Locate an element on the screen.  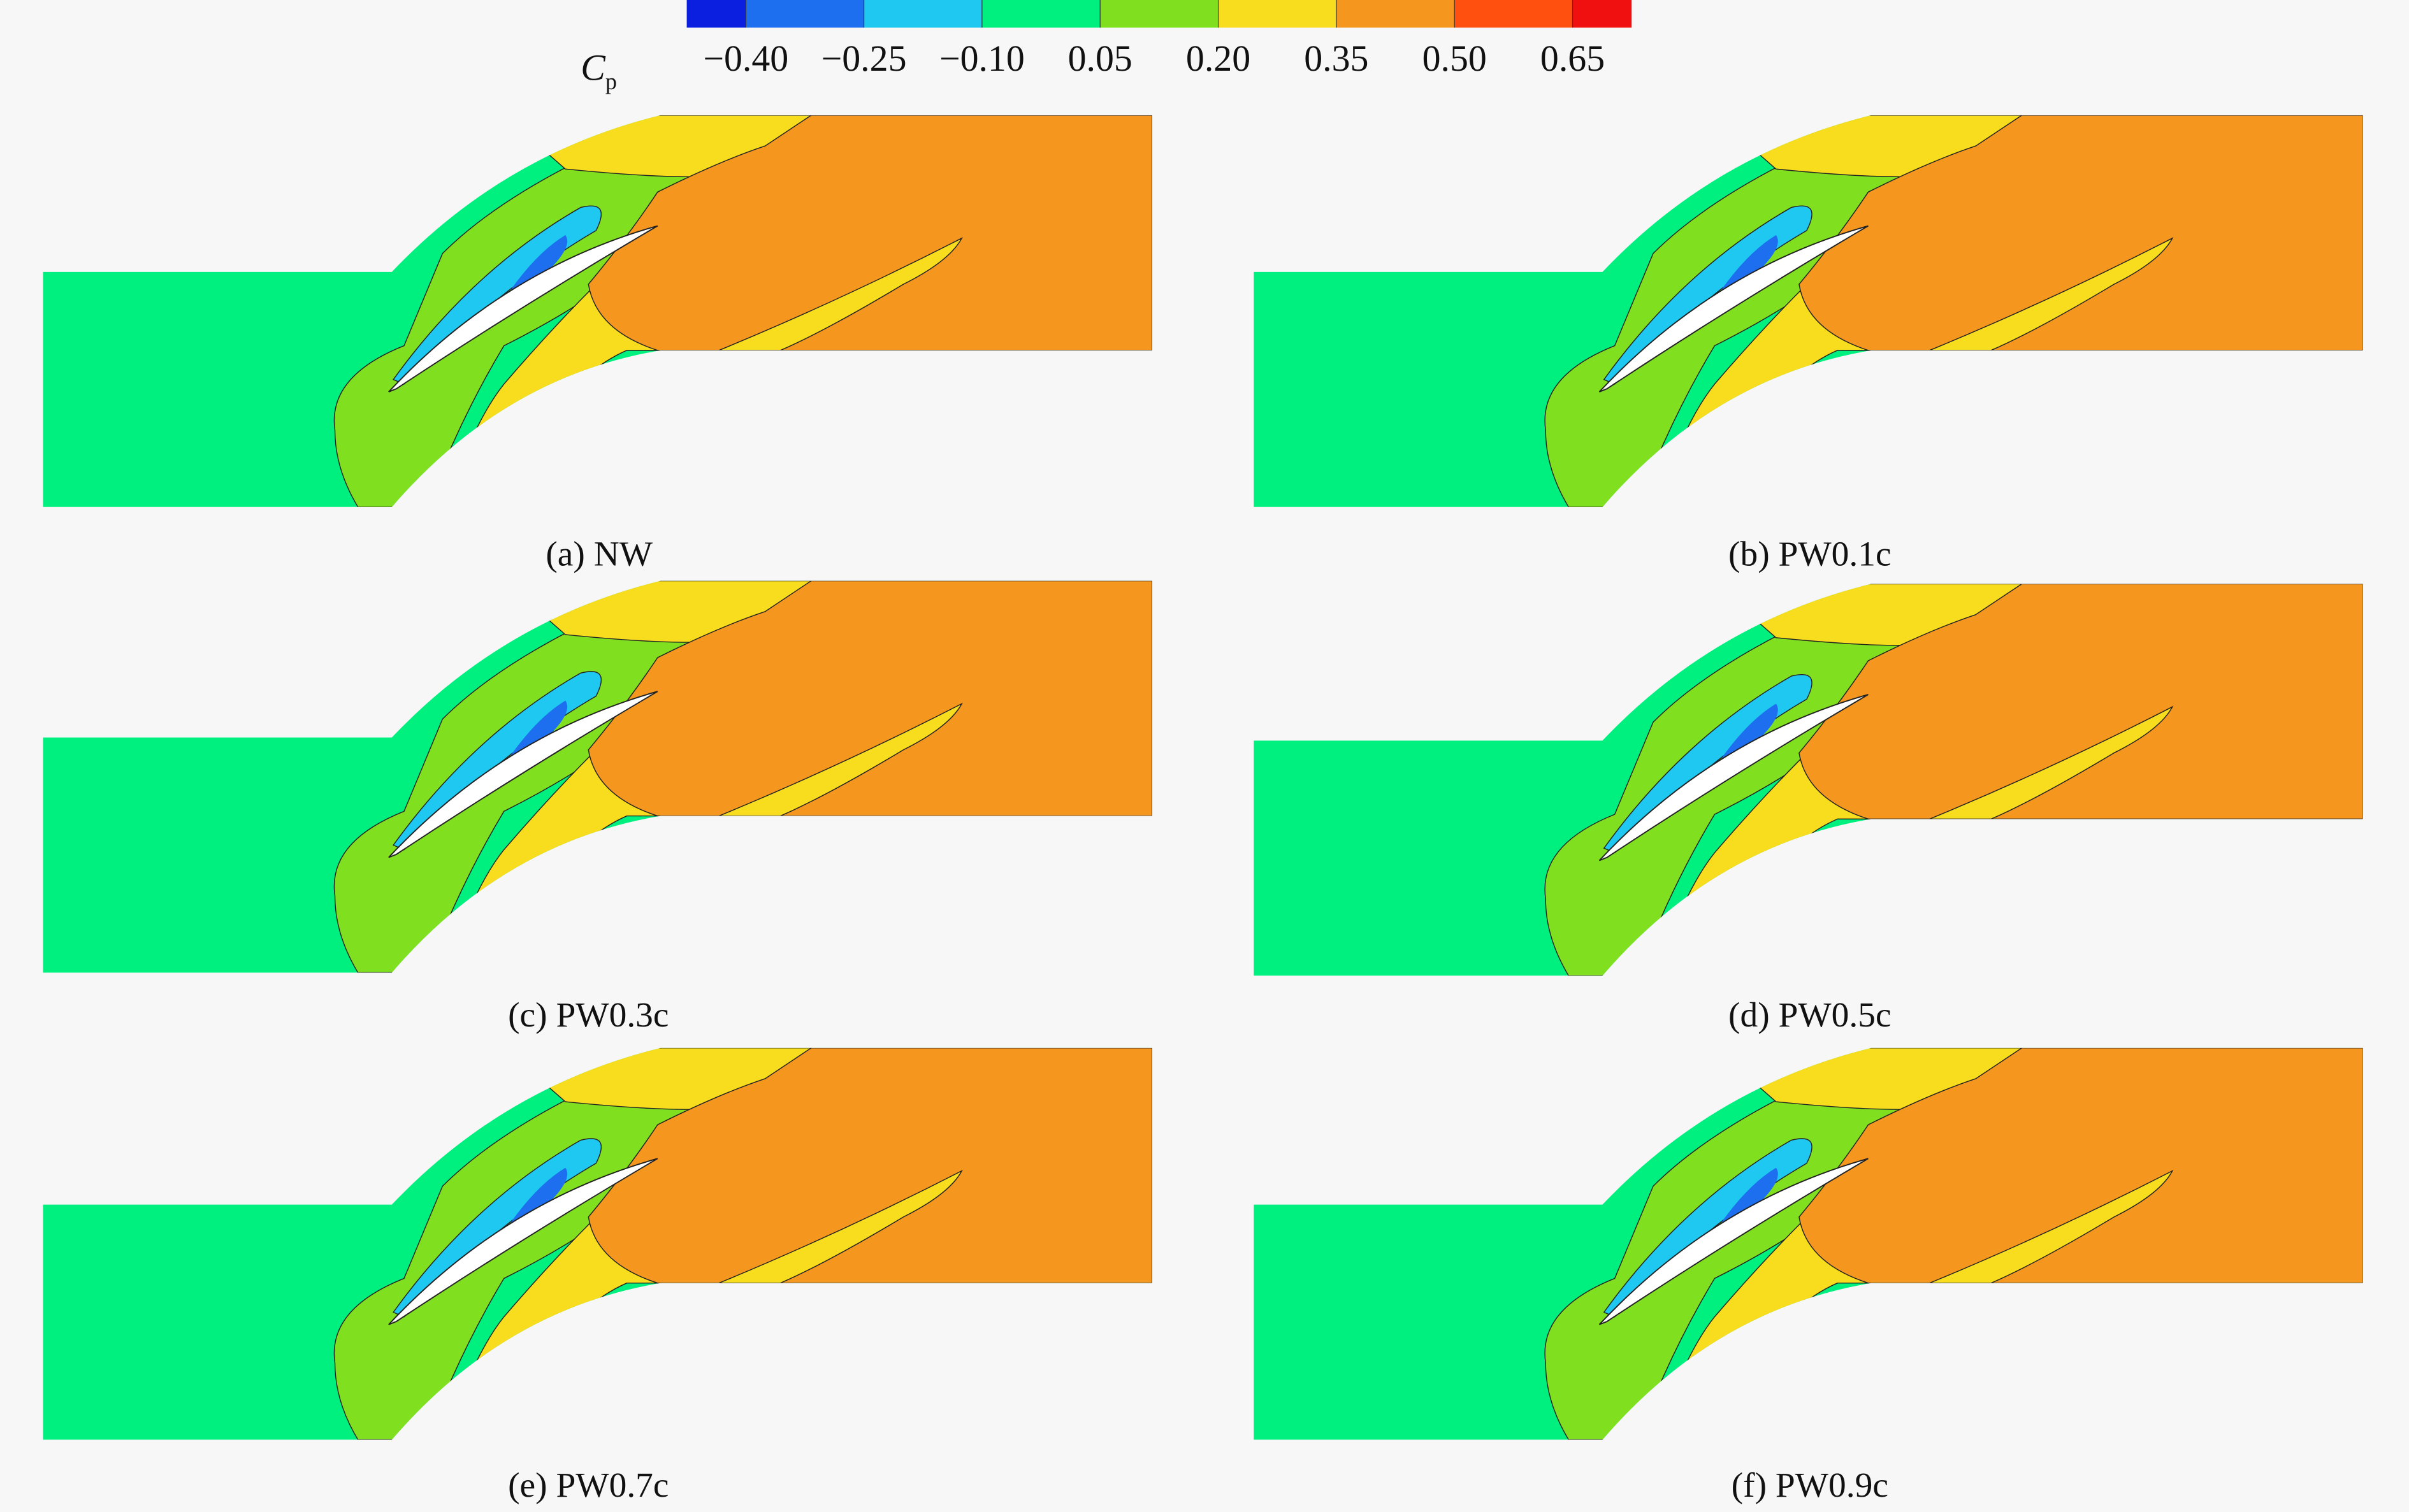
colorbar-tick-label: −0.40 is located at coordinates (745, 58).